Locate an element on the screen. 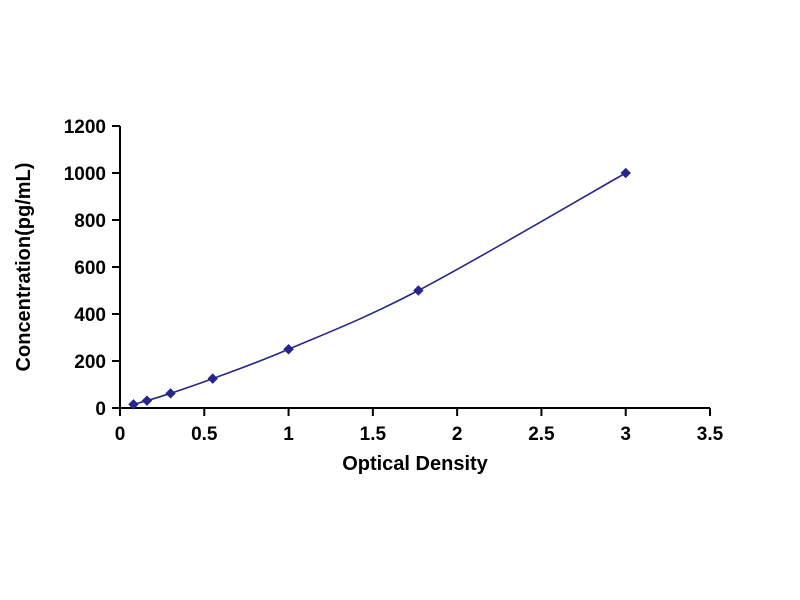  x-tick-label: 3.5 is located at coordinates (710, 434).